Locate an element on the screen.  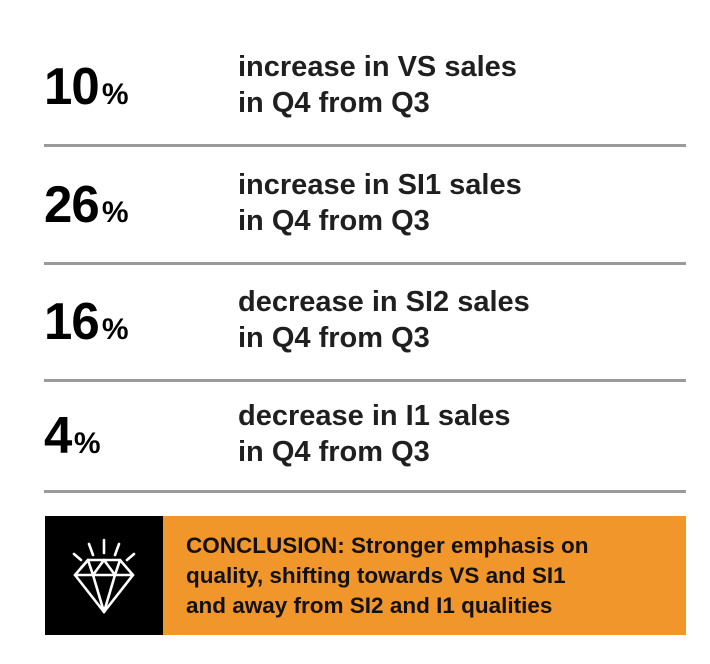
conclusion-line3: and away from SI2 and I1 qualities is located at coordinates (369, 605).